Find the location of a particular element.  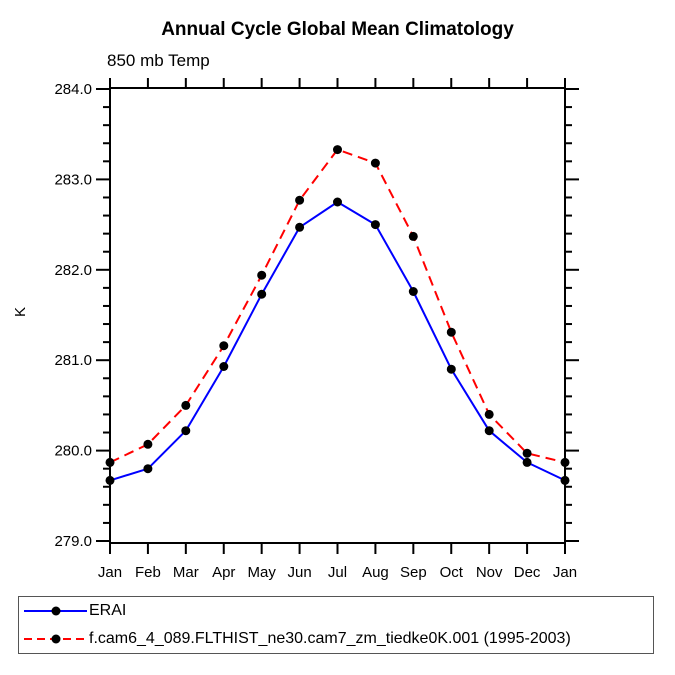

x-axis-tick-label: Oct is located at coordinates (452, 572).